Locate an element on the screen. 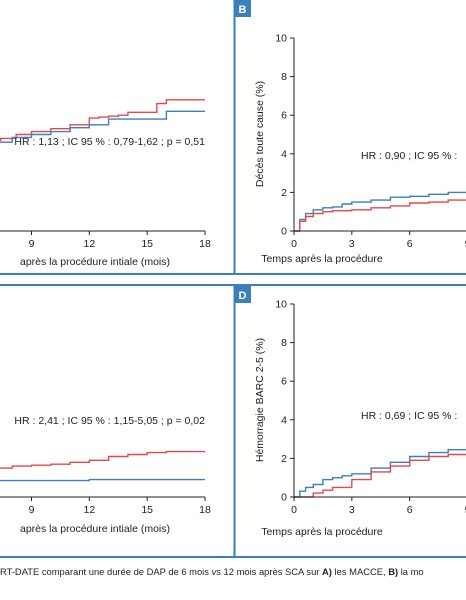 This screenshot has width=466, height=600. panel-tab-d: D is located at coordinates (242, 294).